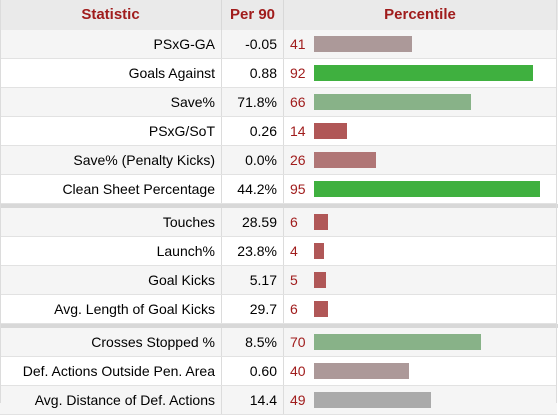 The width and height of the screenshot is (558, 415). I want to click on percentile-cell: 49, so click(420, 400).